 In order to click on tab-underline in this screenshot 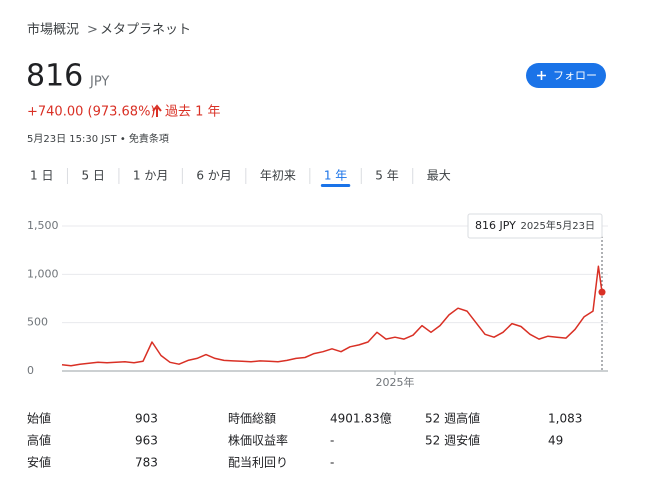, I will do `click(335, 185)`.